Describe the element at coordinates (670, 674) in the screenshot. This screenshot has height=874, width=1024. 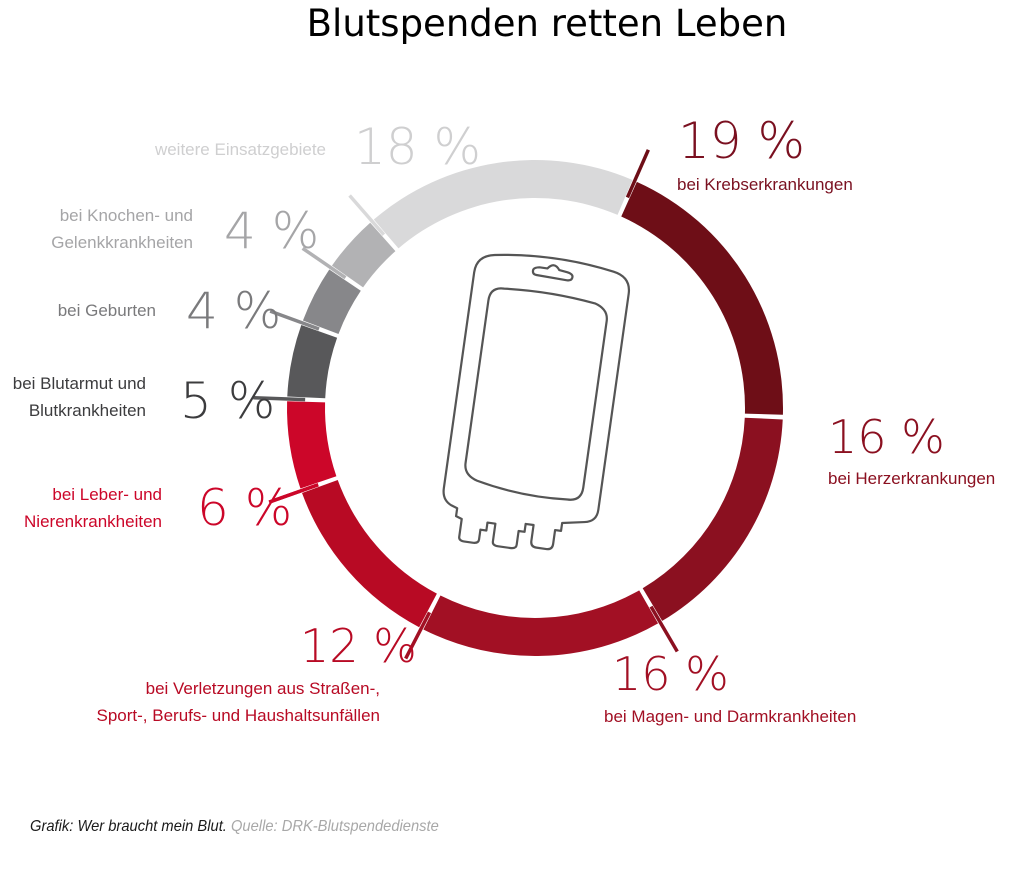
I see `value-label-magen: 16 %` at that location.